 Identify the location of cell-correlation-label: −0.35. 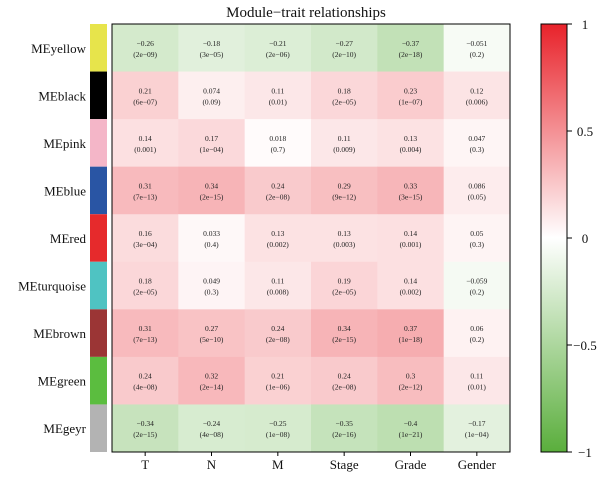
(344, 423).